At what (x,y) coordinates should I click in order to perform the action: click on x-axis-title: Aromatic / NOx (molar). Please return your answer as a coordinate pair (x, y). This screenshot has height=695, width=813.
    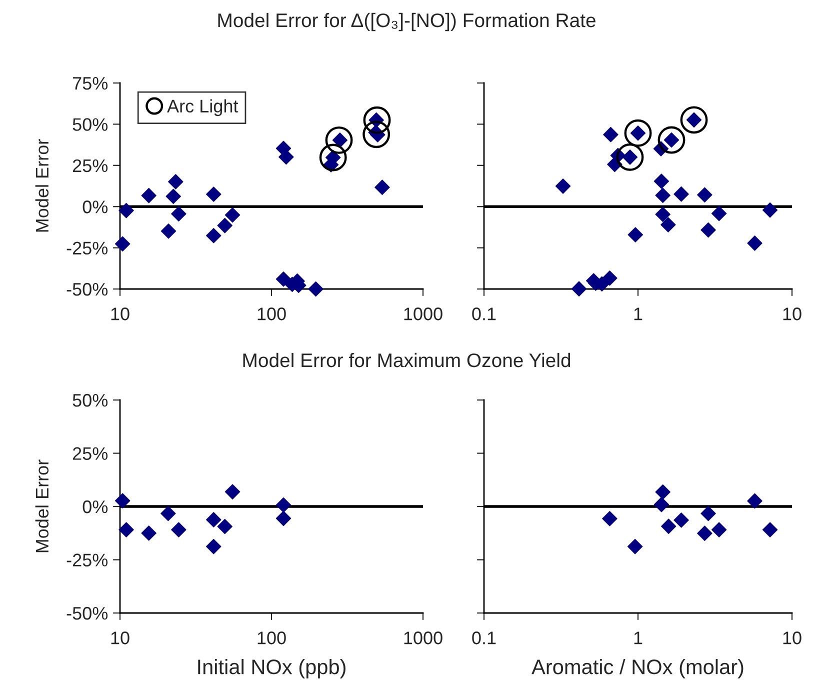
    Looking at the image, I should click on (638, 668).